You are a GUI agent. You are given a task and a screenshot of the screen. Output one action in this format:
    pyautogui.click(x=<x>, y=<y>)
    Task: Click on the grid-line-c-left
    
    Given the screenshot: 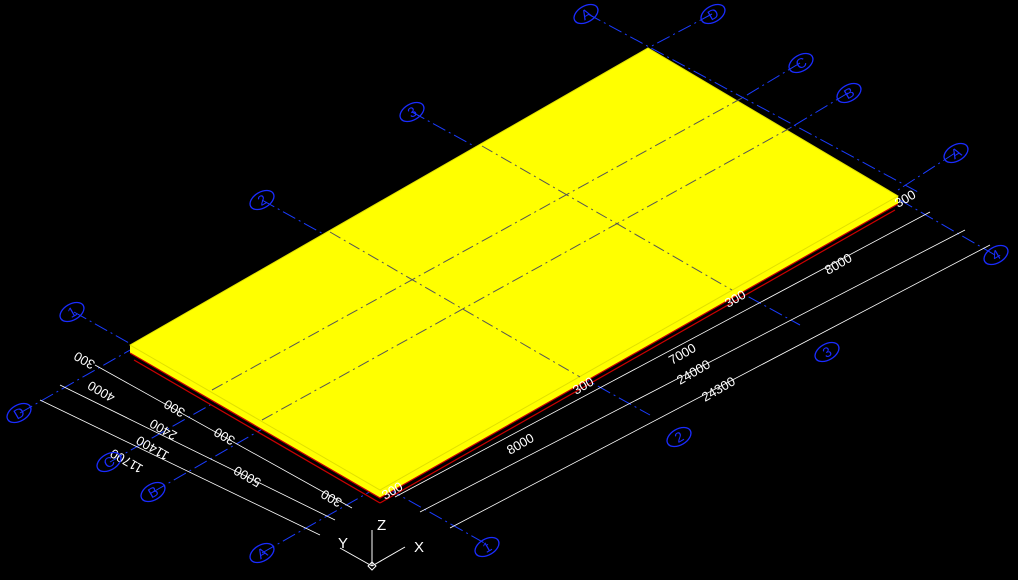 What is the action you would take?
    pyautogui.click(x=192, y=415)
    